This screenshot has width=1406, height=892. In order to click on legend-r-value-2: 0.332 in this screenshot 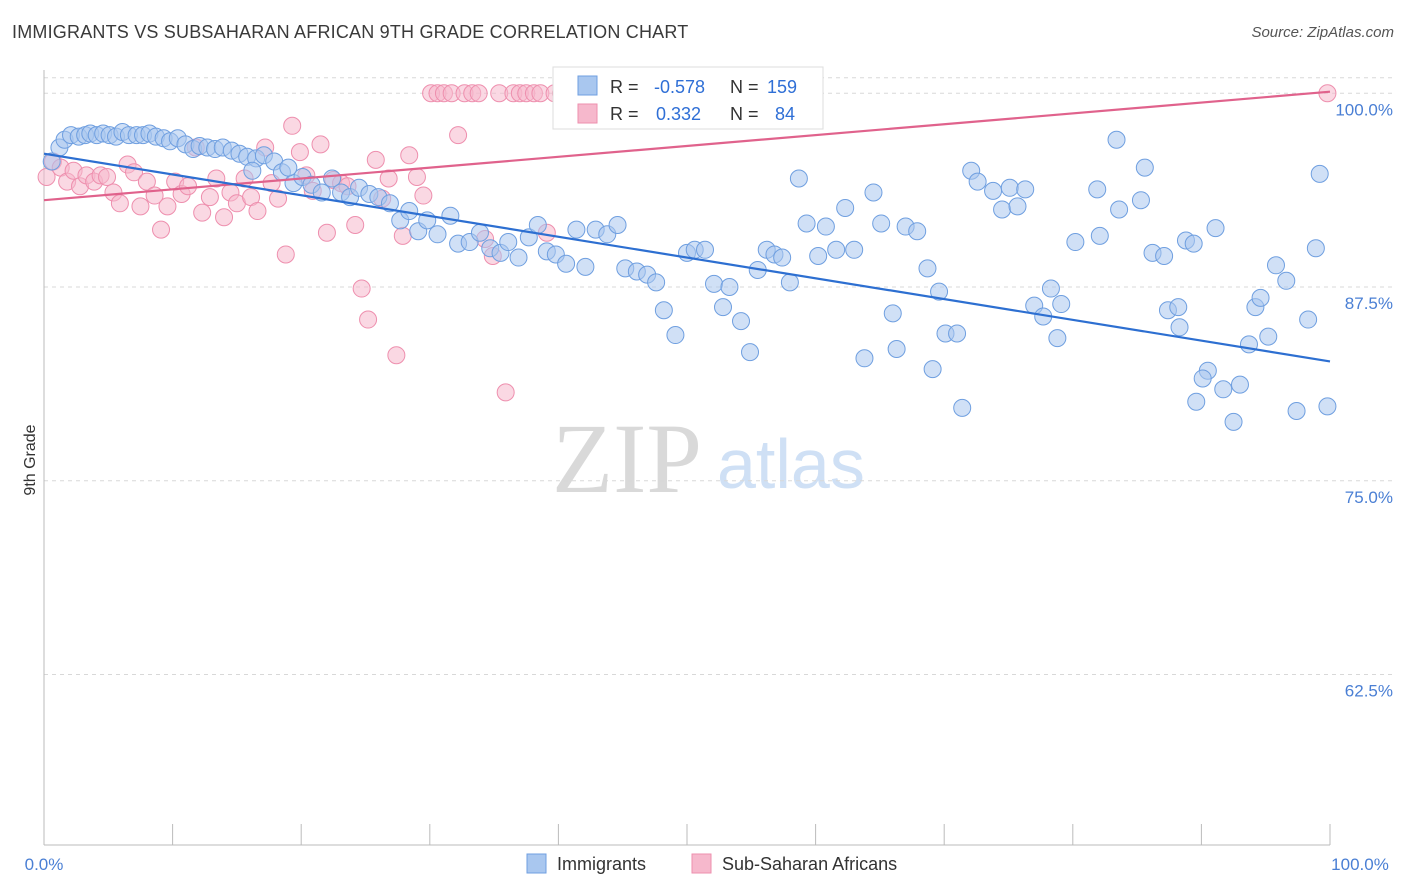, I will do `click(678, 114)`.